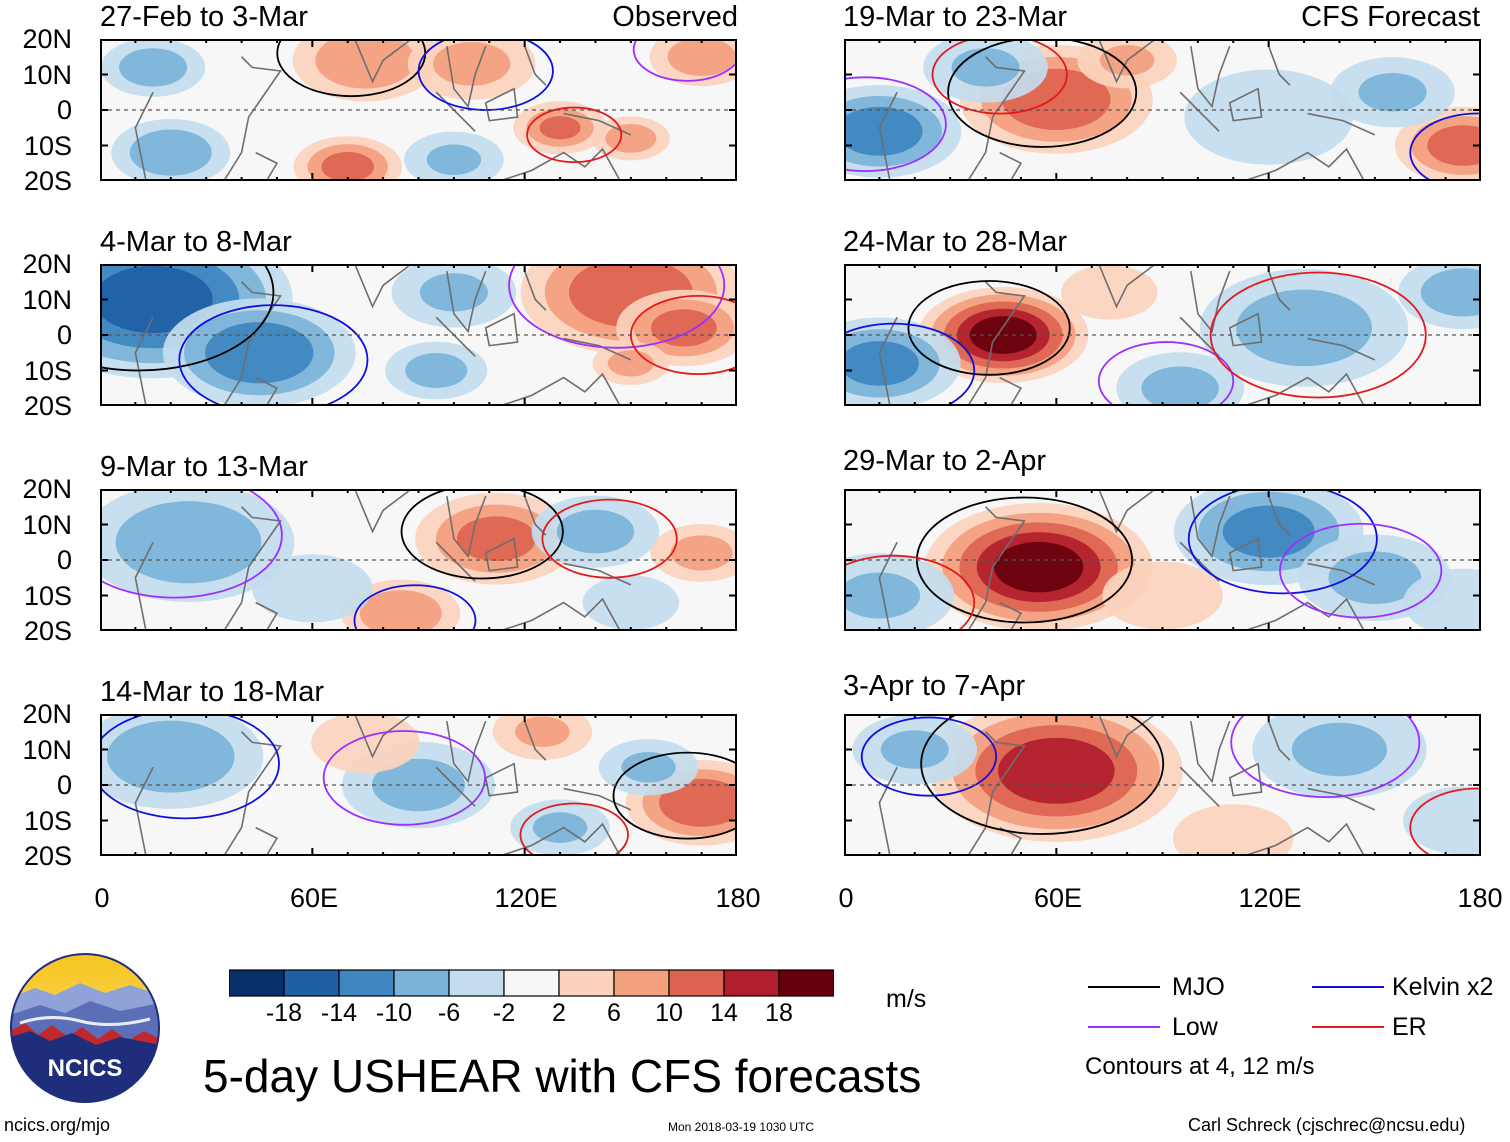 The height and width of the screenshot is (1142, 1510). What do you see at coordinates (449, 1013) in the screenshot?
I see `colorbar-tick-label: -6` at bounding box center [449, 1013].